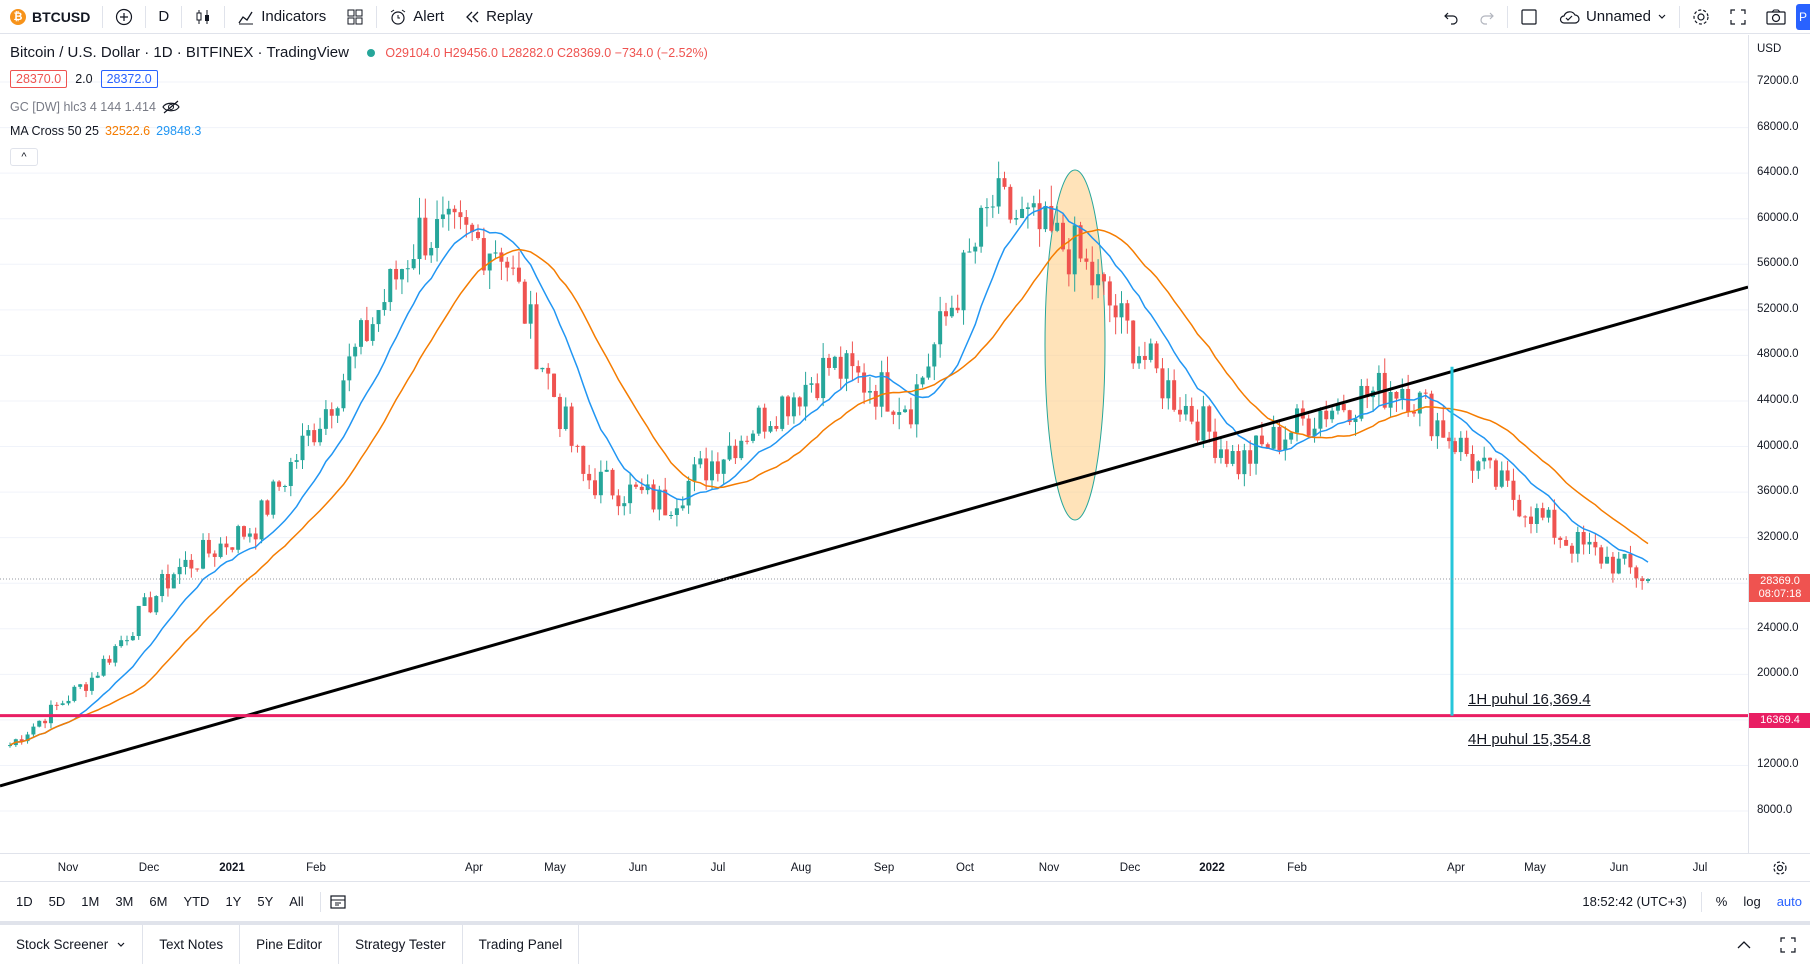 This screenshot has width=1810, height=964. Describe the element at coordinates (233, 901) in the screenshot. I see `range-button-1y: 1Y` at that location.